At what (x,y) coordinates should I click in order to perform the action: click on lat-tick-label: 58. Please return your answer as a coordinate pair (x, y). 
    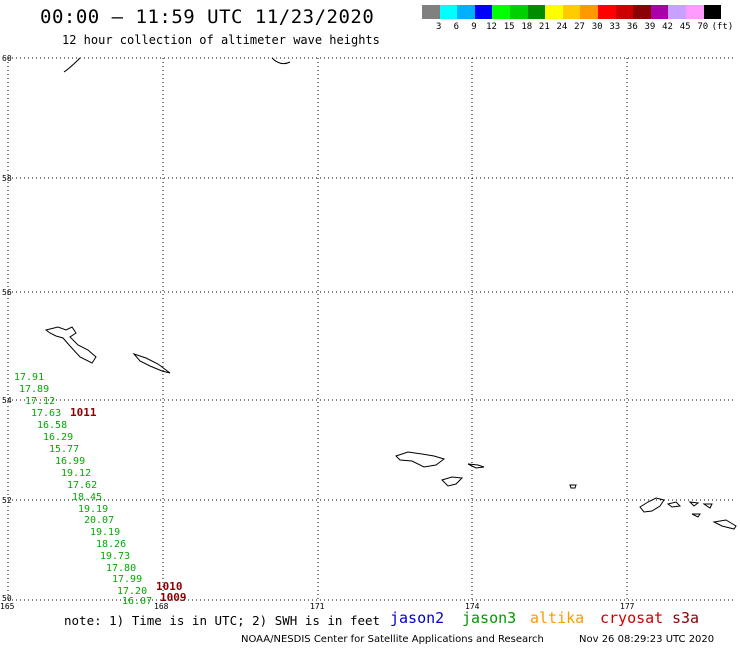
    Looking at the image, I should click on (7, 178).